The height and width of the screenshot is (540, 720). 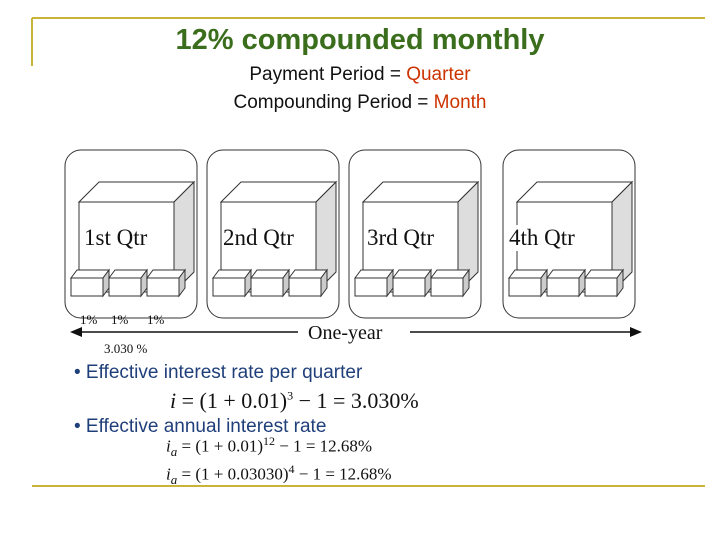 I want to click on monthly-rate-2: 1%, so click(x=120, y=319).